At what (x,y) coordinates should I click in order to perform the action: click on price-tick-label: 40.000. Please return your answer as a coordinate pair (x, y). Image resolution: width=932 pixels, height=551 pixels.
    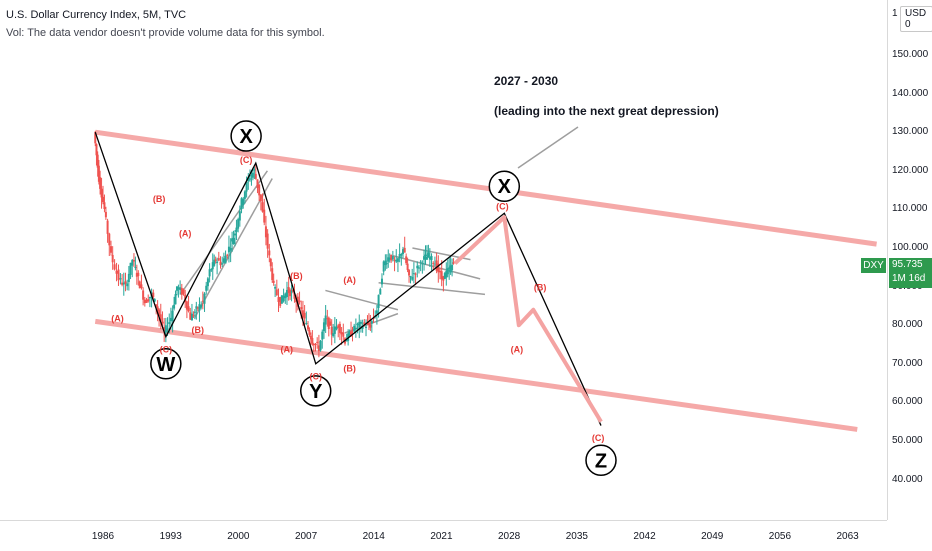
    Looking at the image, I should click on (907, 479).